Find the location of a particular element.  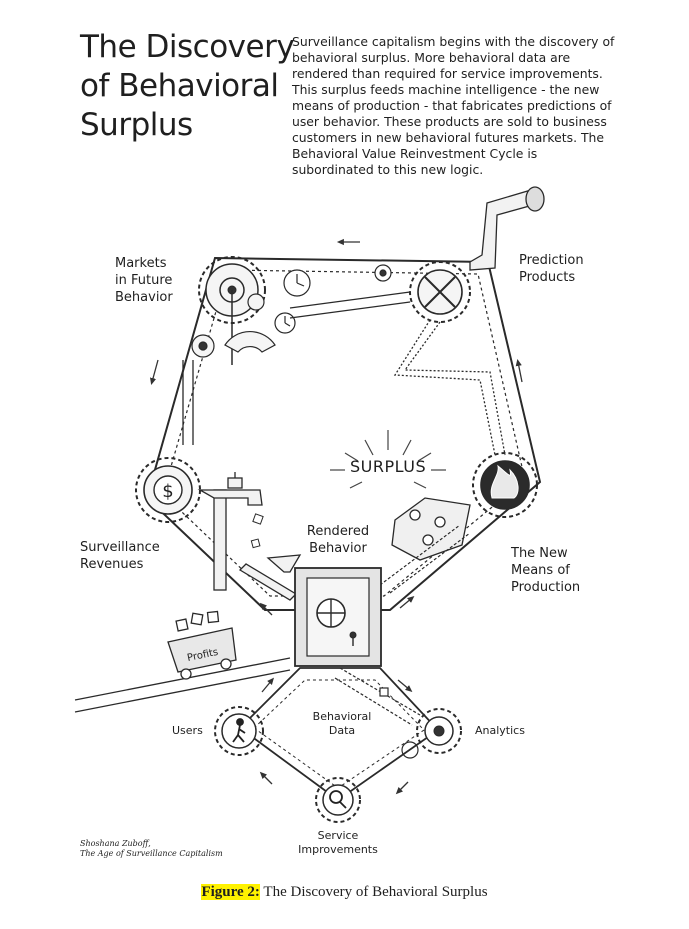

markets-label: Markets in Future Behavior is located at coordinates (144, 280).